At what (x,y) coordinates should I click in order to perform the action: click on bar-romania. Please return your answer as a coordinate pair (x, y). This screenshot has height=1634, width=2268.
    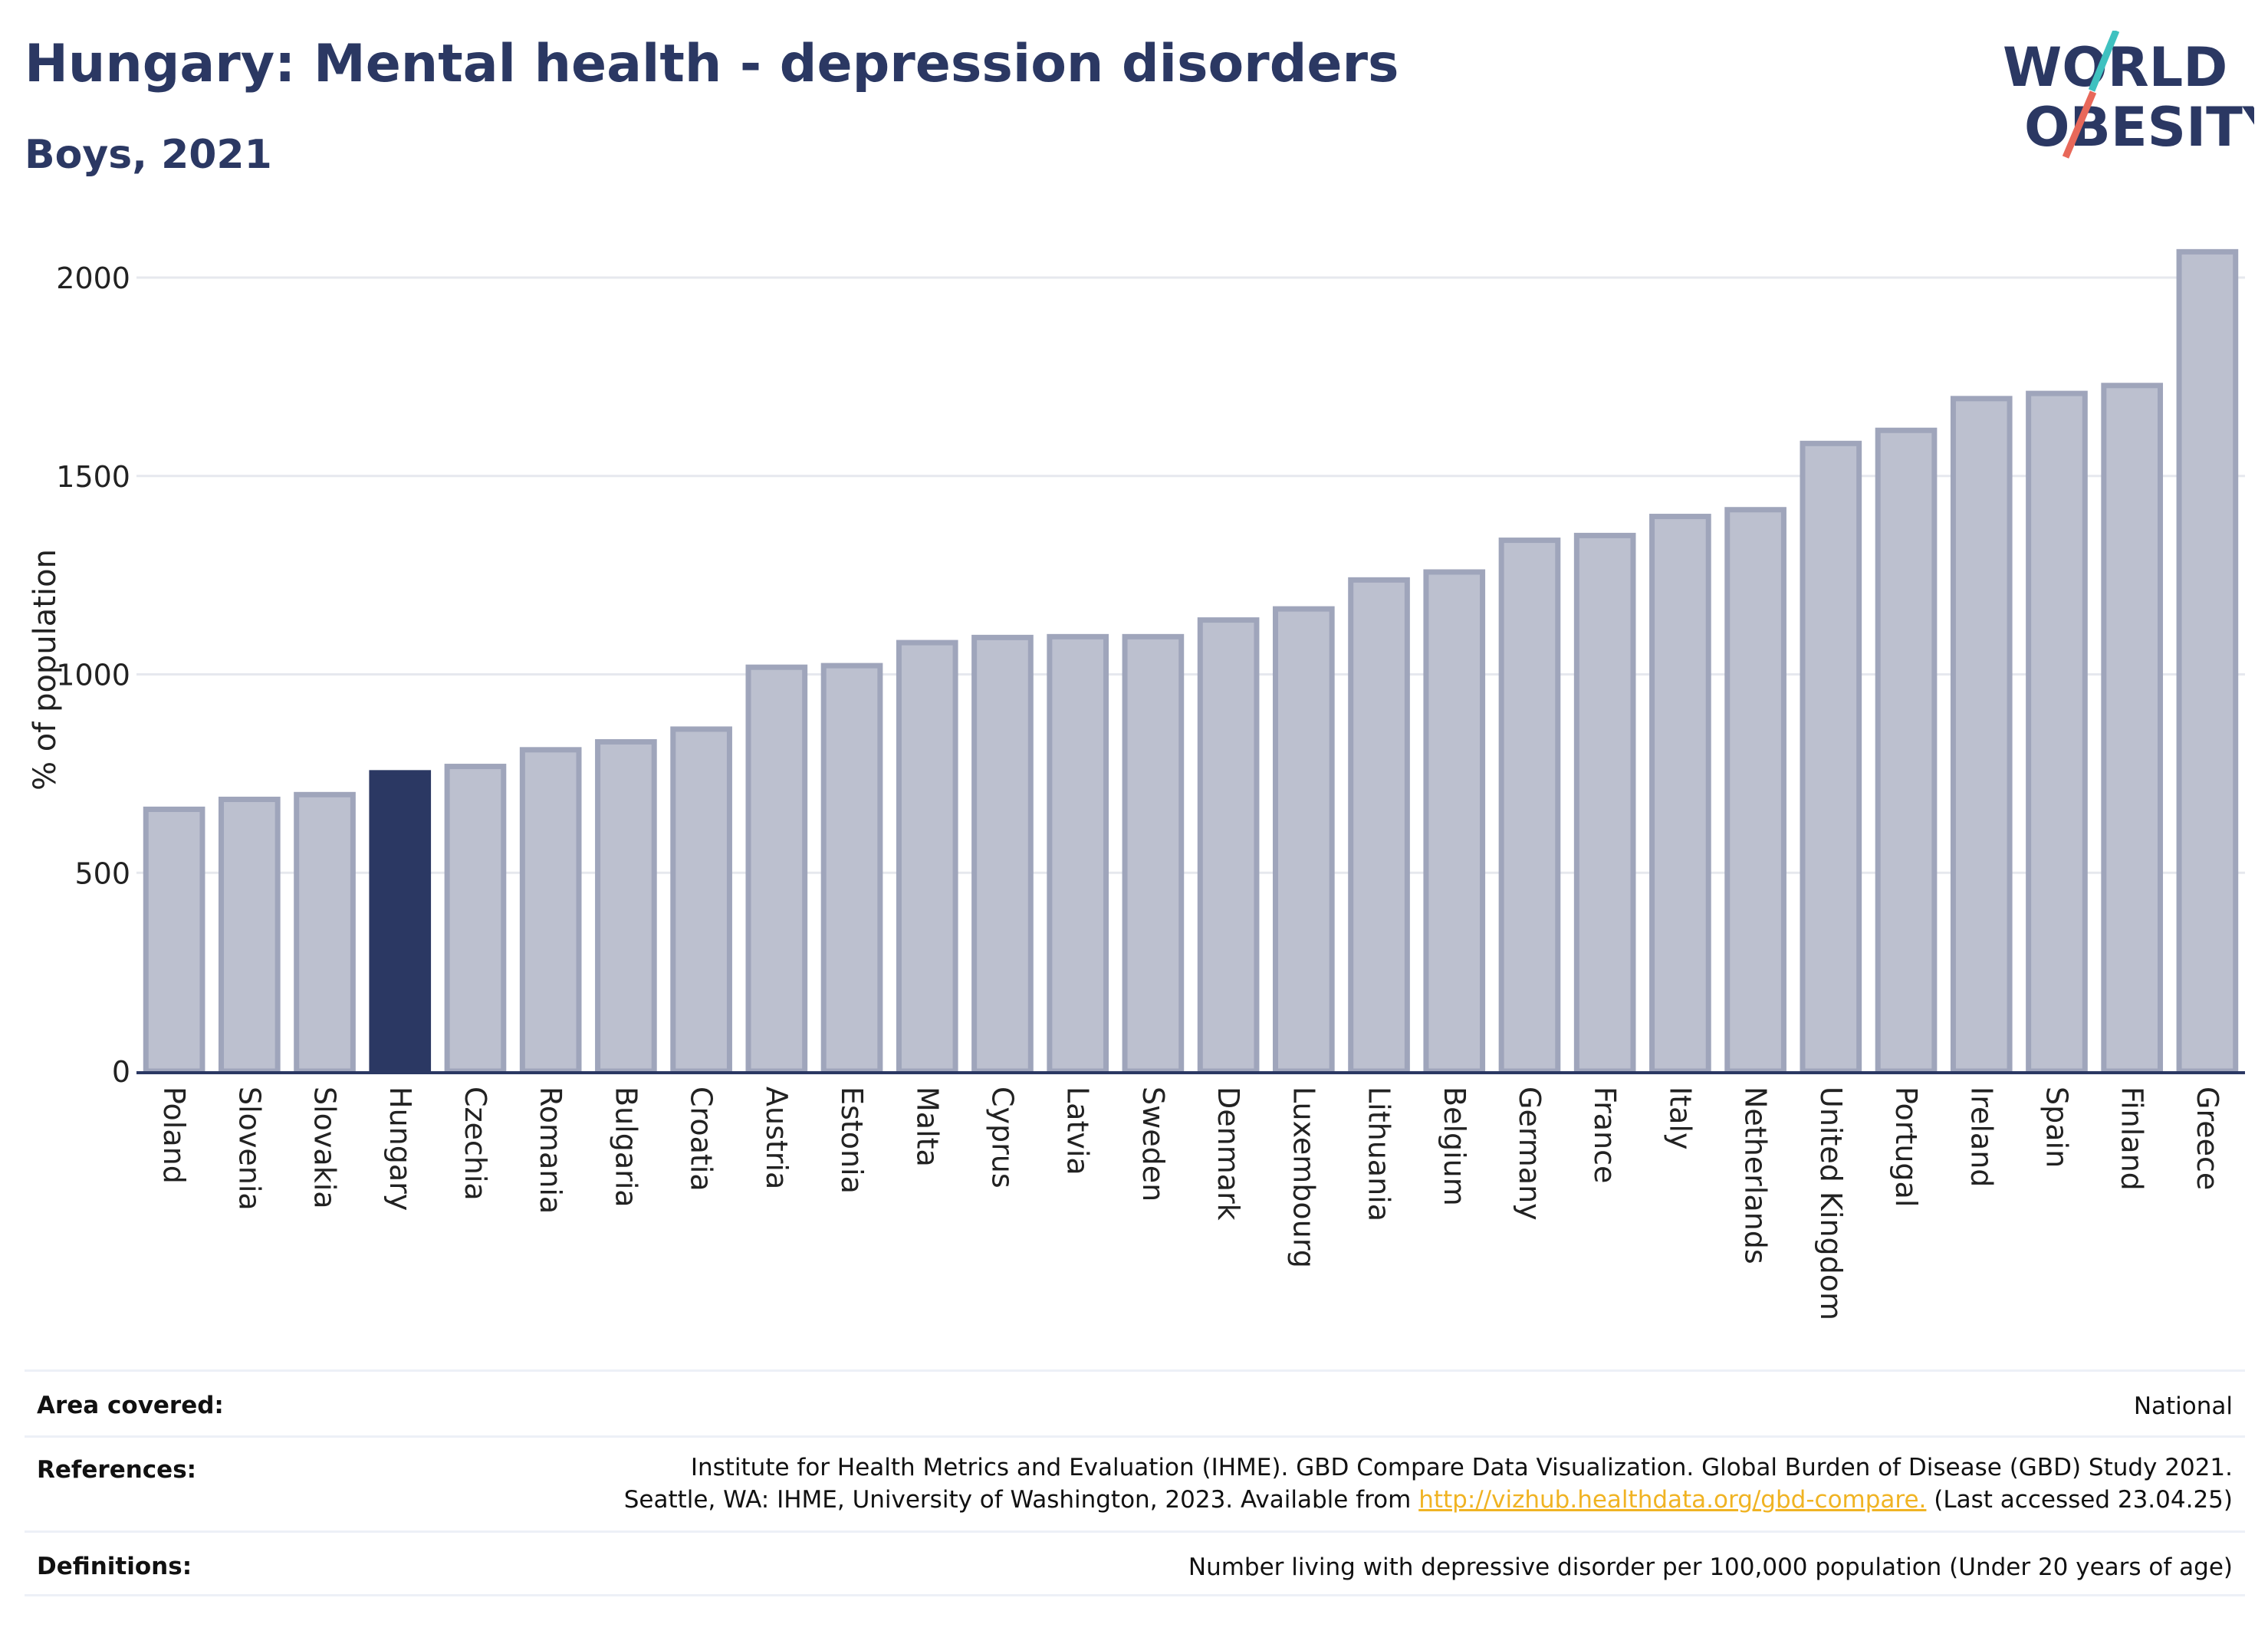
    Looking at the image, I should click on (550, 911).